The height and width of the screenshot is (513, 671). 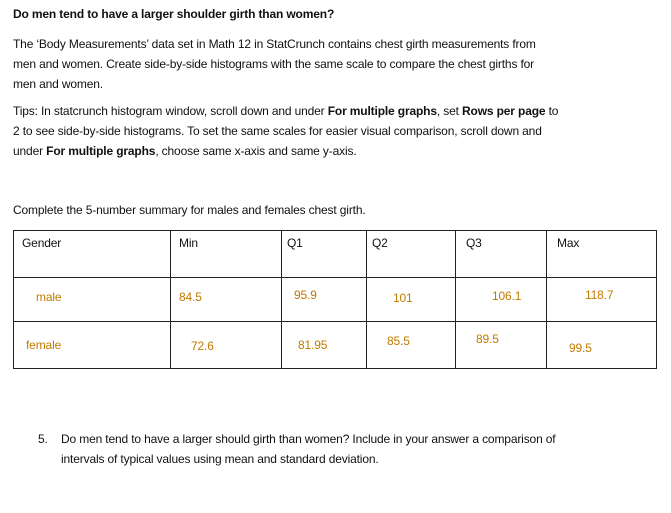 What do you see at coordinates (58, 84) in the screenshot?
I see `intro-line: men and women.` at bounding box center [58, 84].